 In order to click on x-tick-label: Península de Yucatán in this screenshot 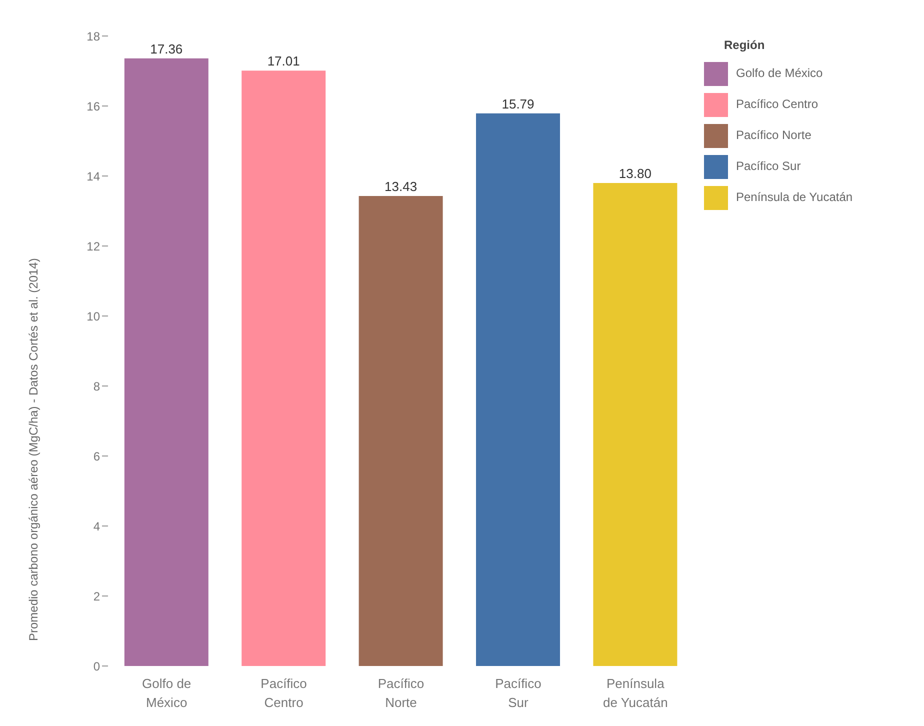, I will do `click(635, 693)`.